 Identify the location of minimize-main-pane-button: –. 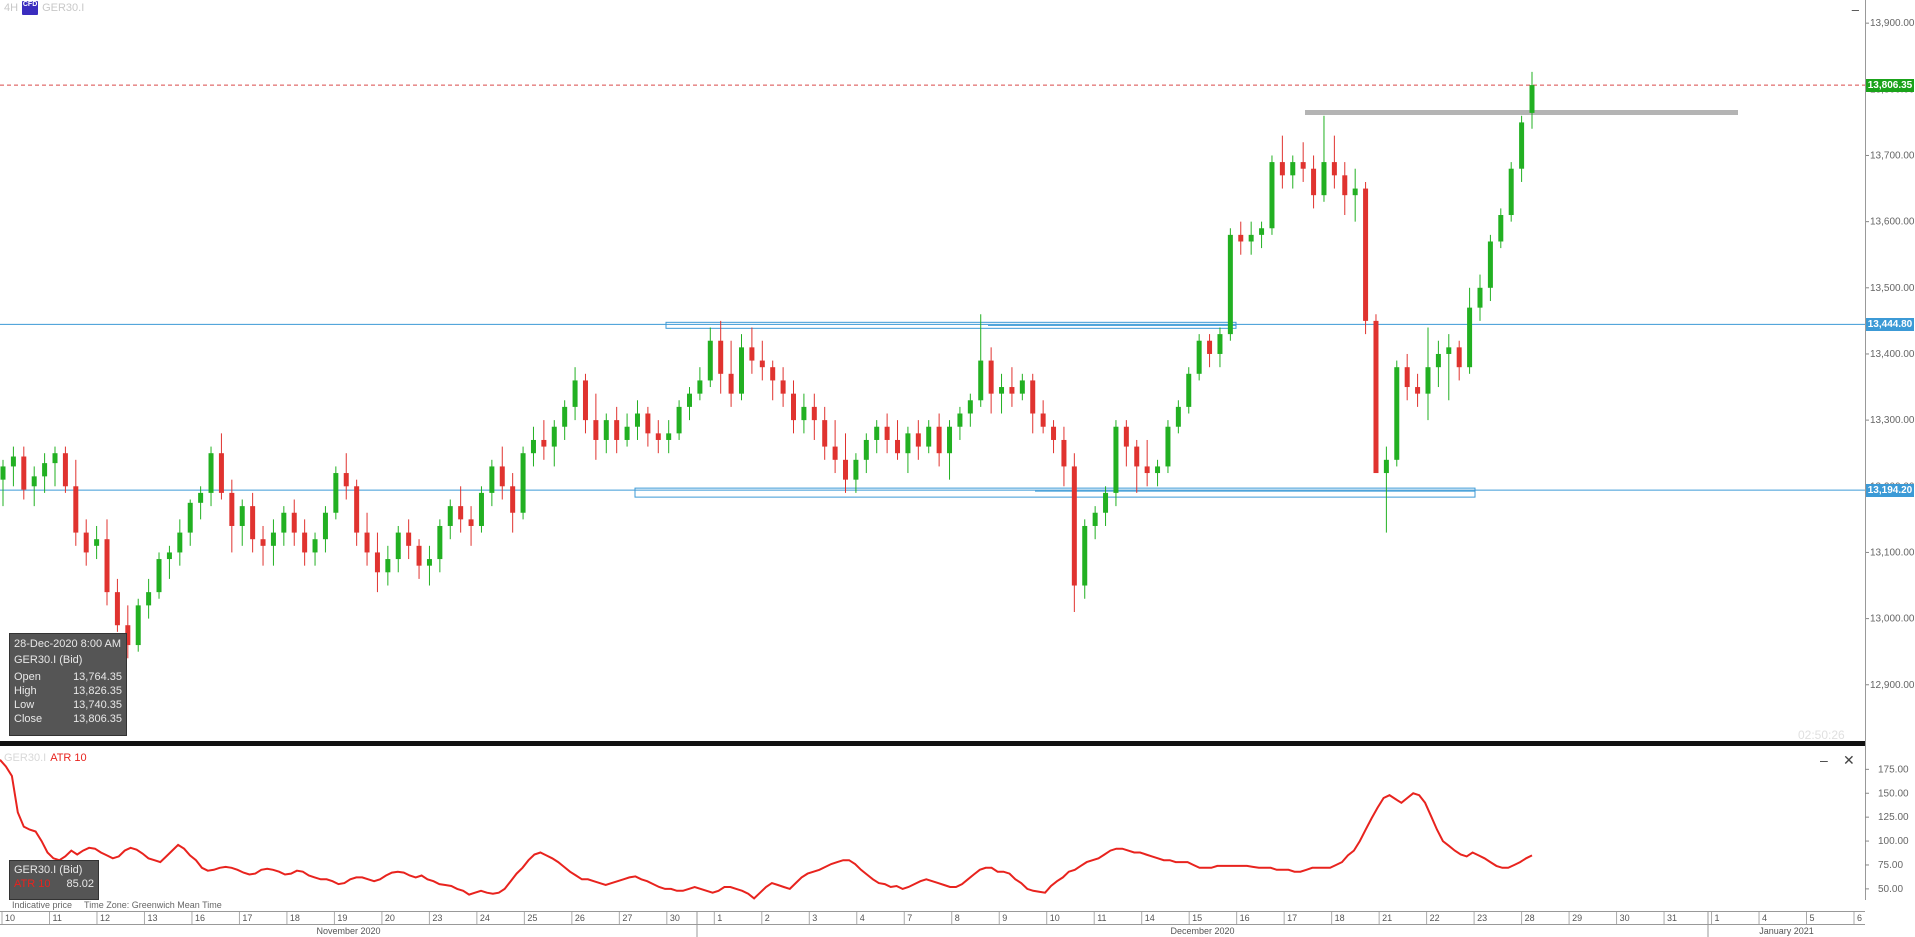
(1855, 9).